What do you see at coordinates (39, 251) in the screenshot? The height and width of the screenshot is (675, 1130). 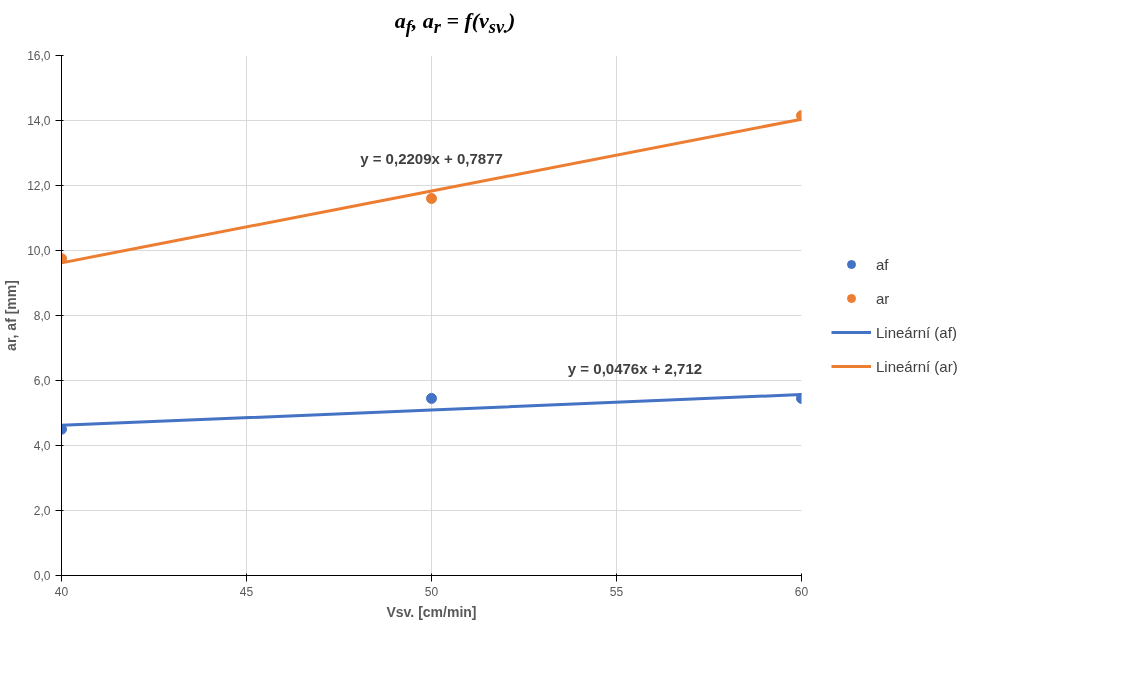 I see `y-tick-label: 10,0` at bounding box center [39, 251].